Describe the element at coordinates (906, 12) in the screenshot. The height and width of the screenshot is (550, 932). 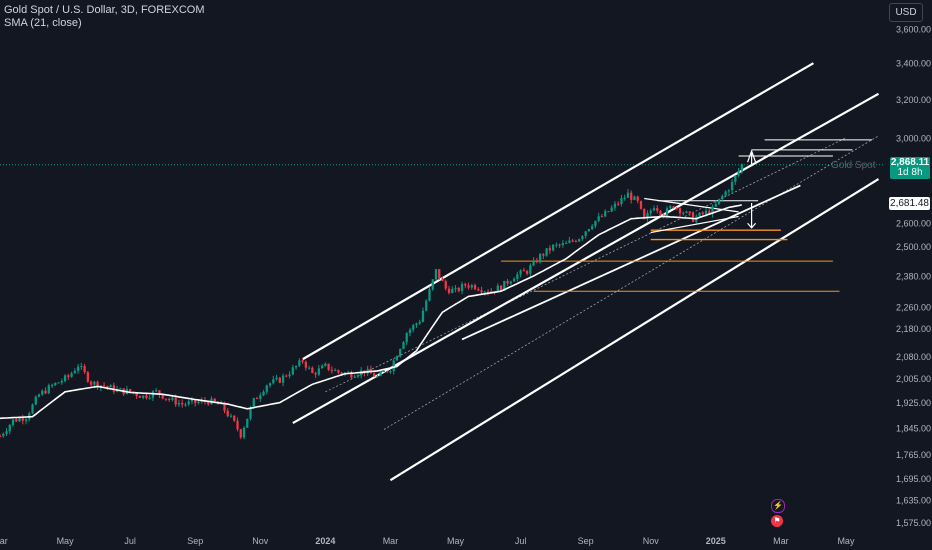
I see `currency-button: USD` at that location.